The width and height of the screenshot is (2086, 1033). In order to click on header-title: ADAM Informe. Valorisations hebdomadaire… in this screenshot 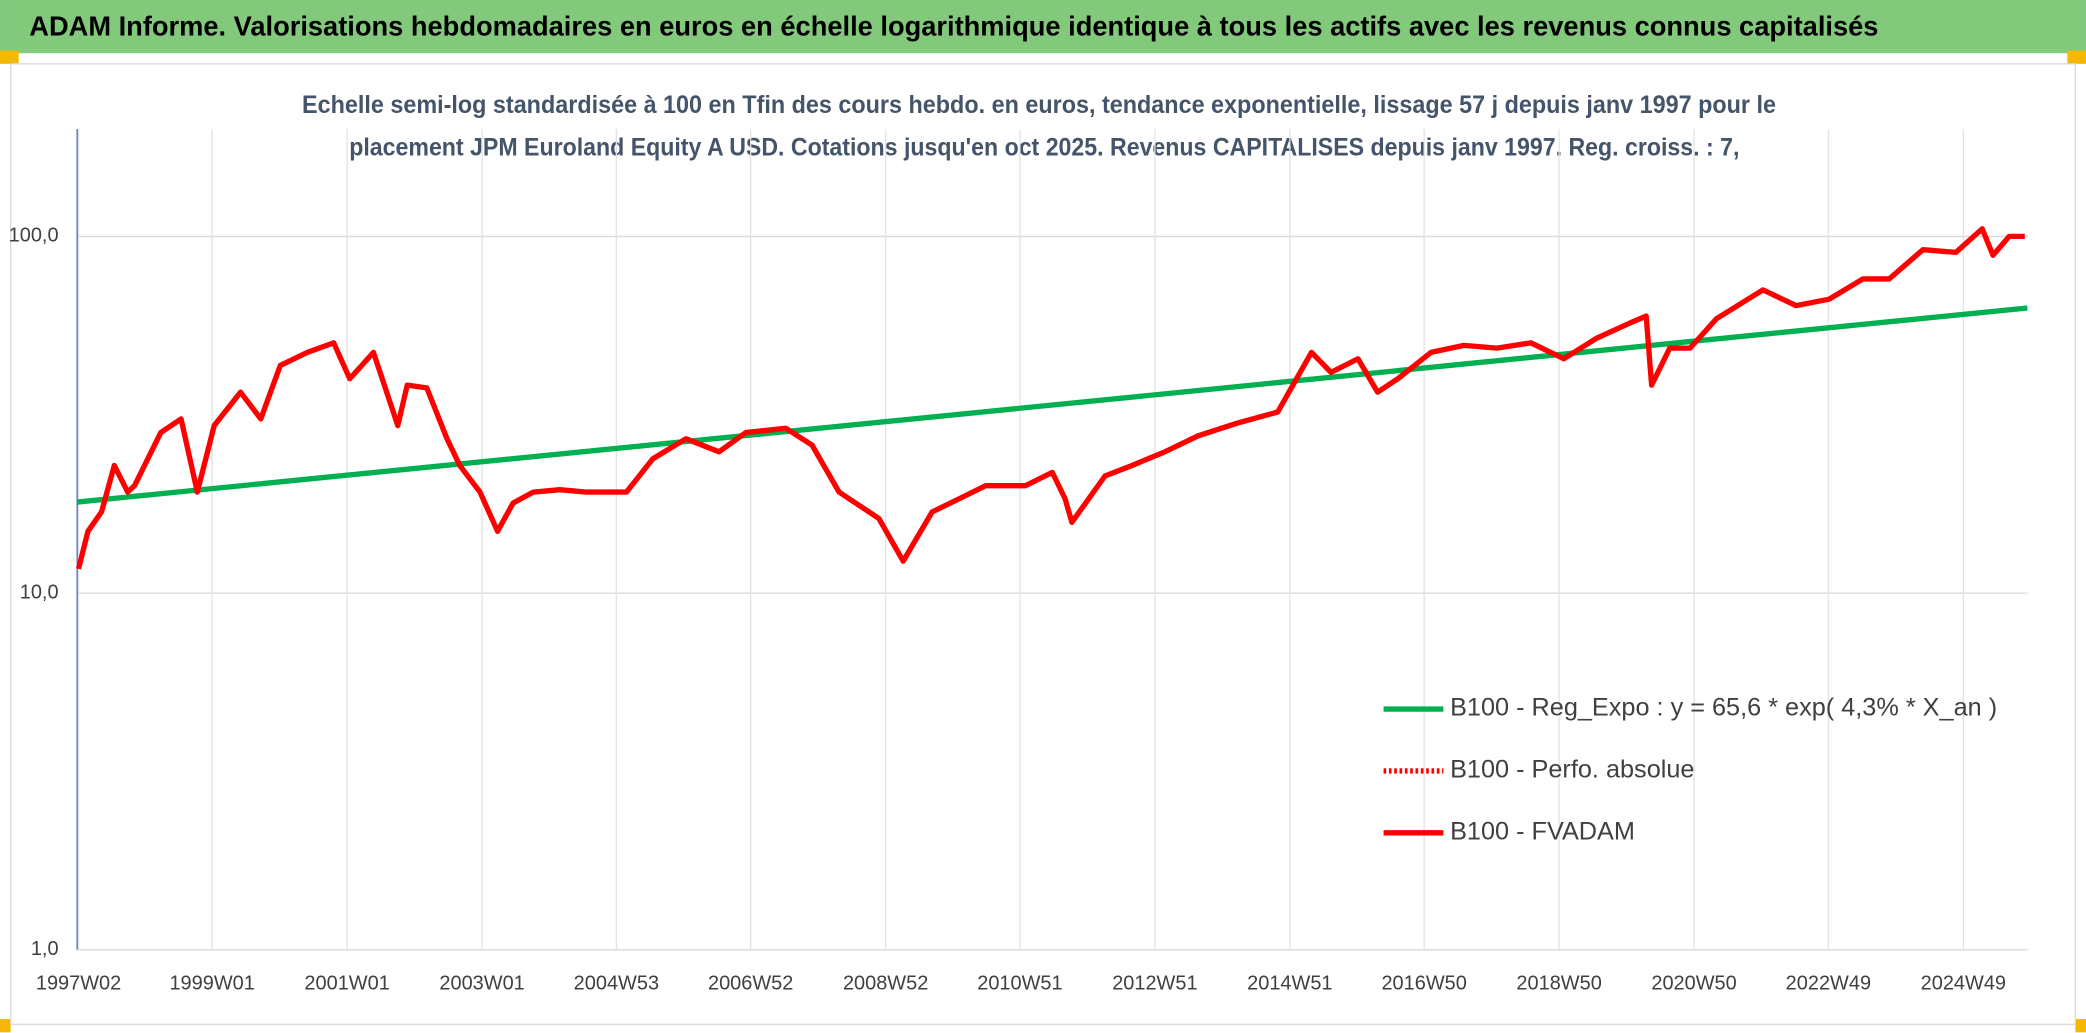, I will do `click(953, 25)`.